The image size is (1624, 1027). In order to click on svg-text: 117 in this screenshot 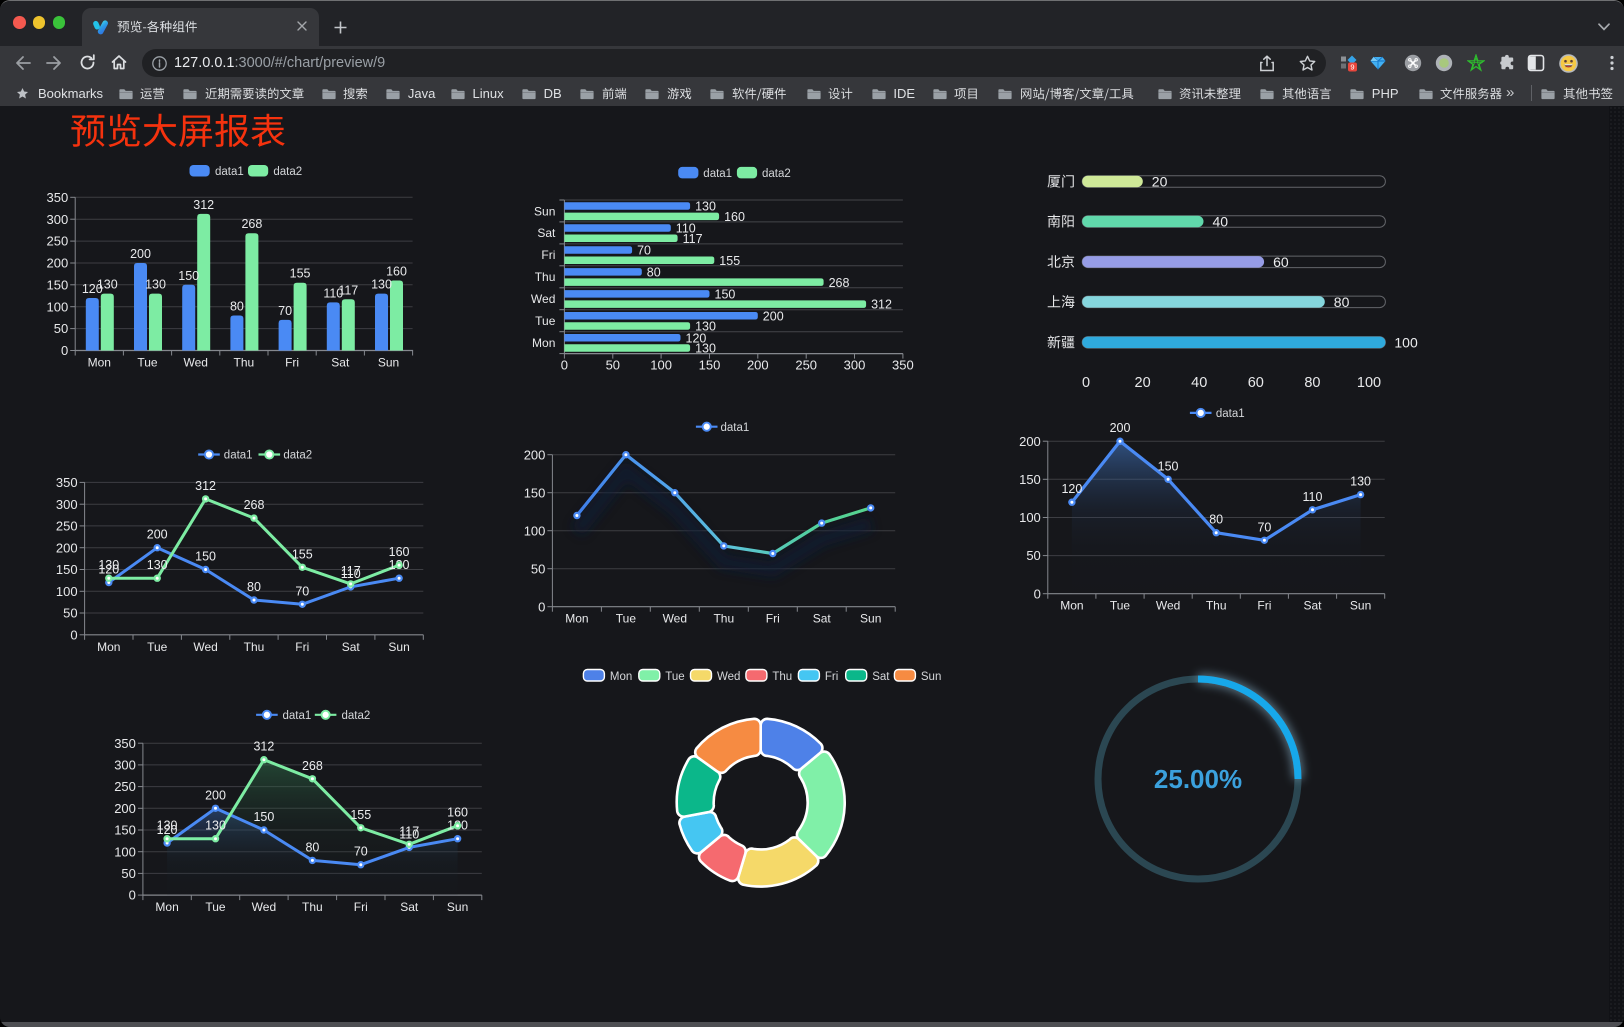, I will do `click(348, 290)`.